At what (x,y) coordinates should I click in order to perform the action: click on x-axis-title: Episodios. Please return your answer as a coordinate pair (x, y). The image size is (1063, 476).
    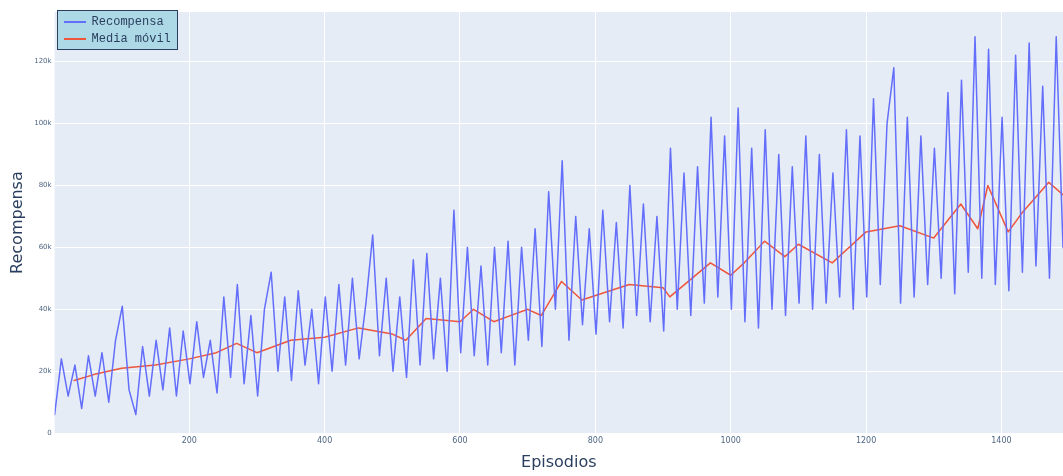
    Looking at the image, I should click on (559, 461).